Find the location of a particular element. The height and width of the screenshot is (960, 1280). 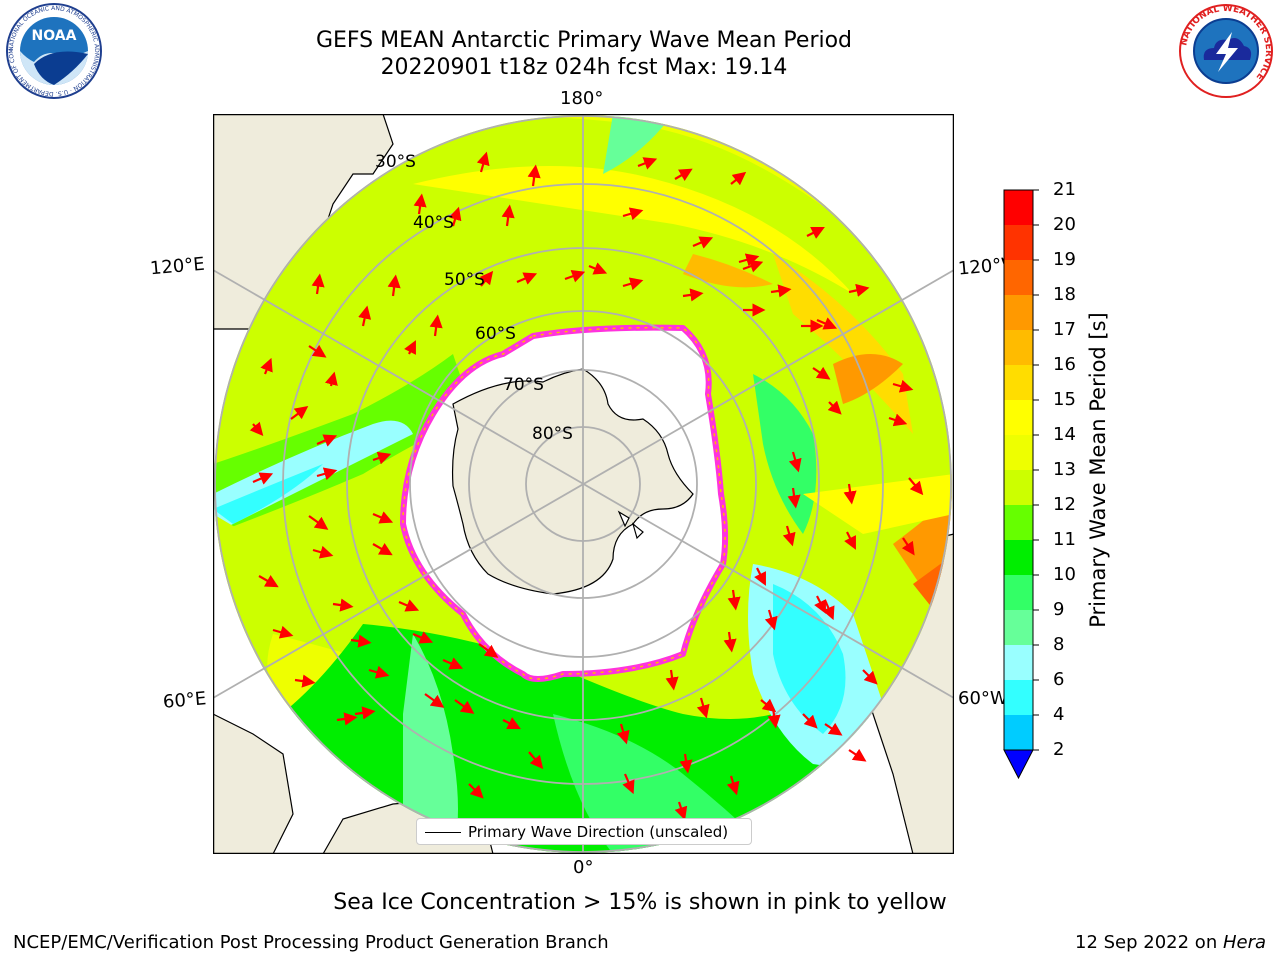

colorbar-tick-label: 14 is located at coordinates (1064, 434).